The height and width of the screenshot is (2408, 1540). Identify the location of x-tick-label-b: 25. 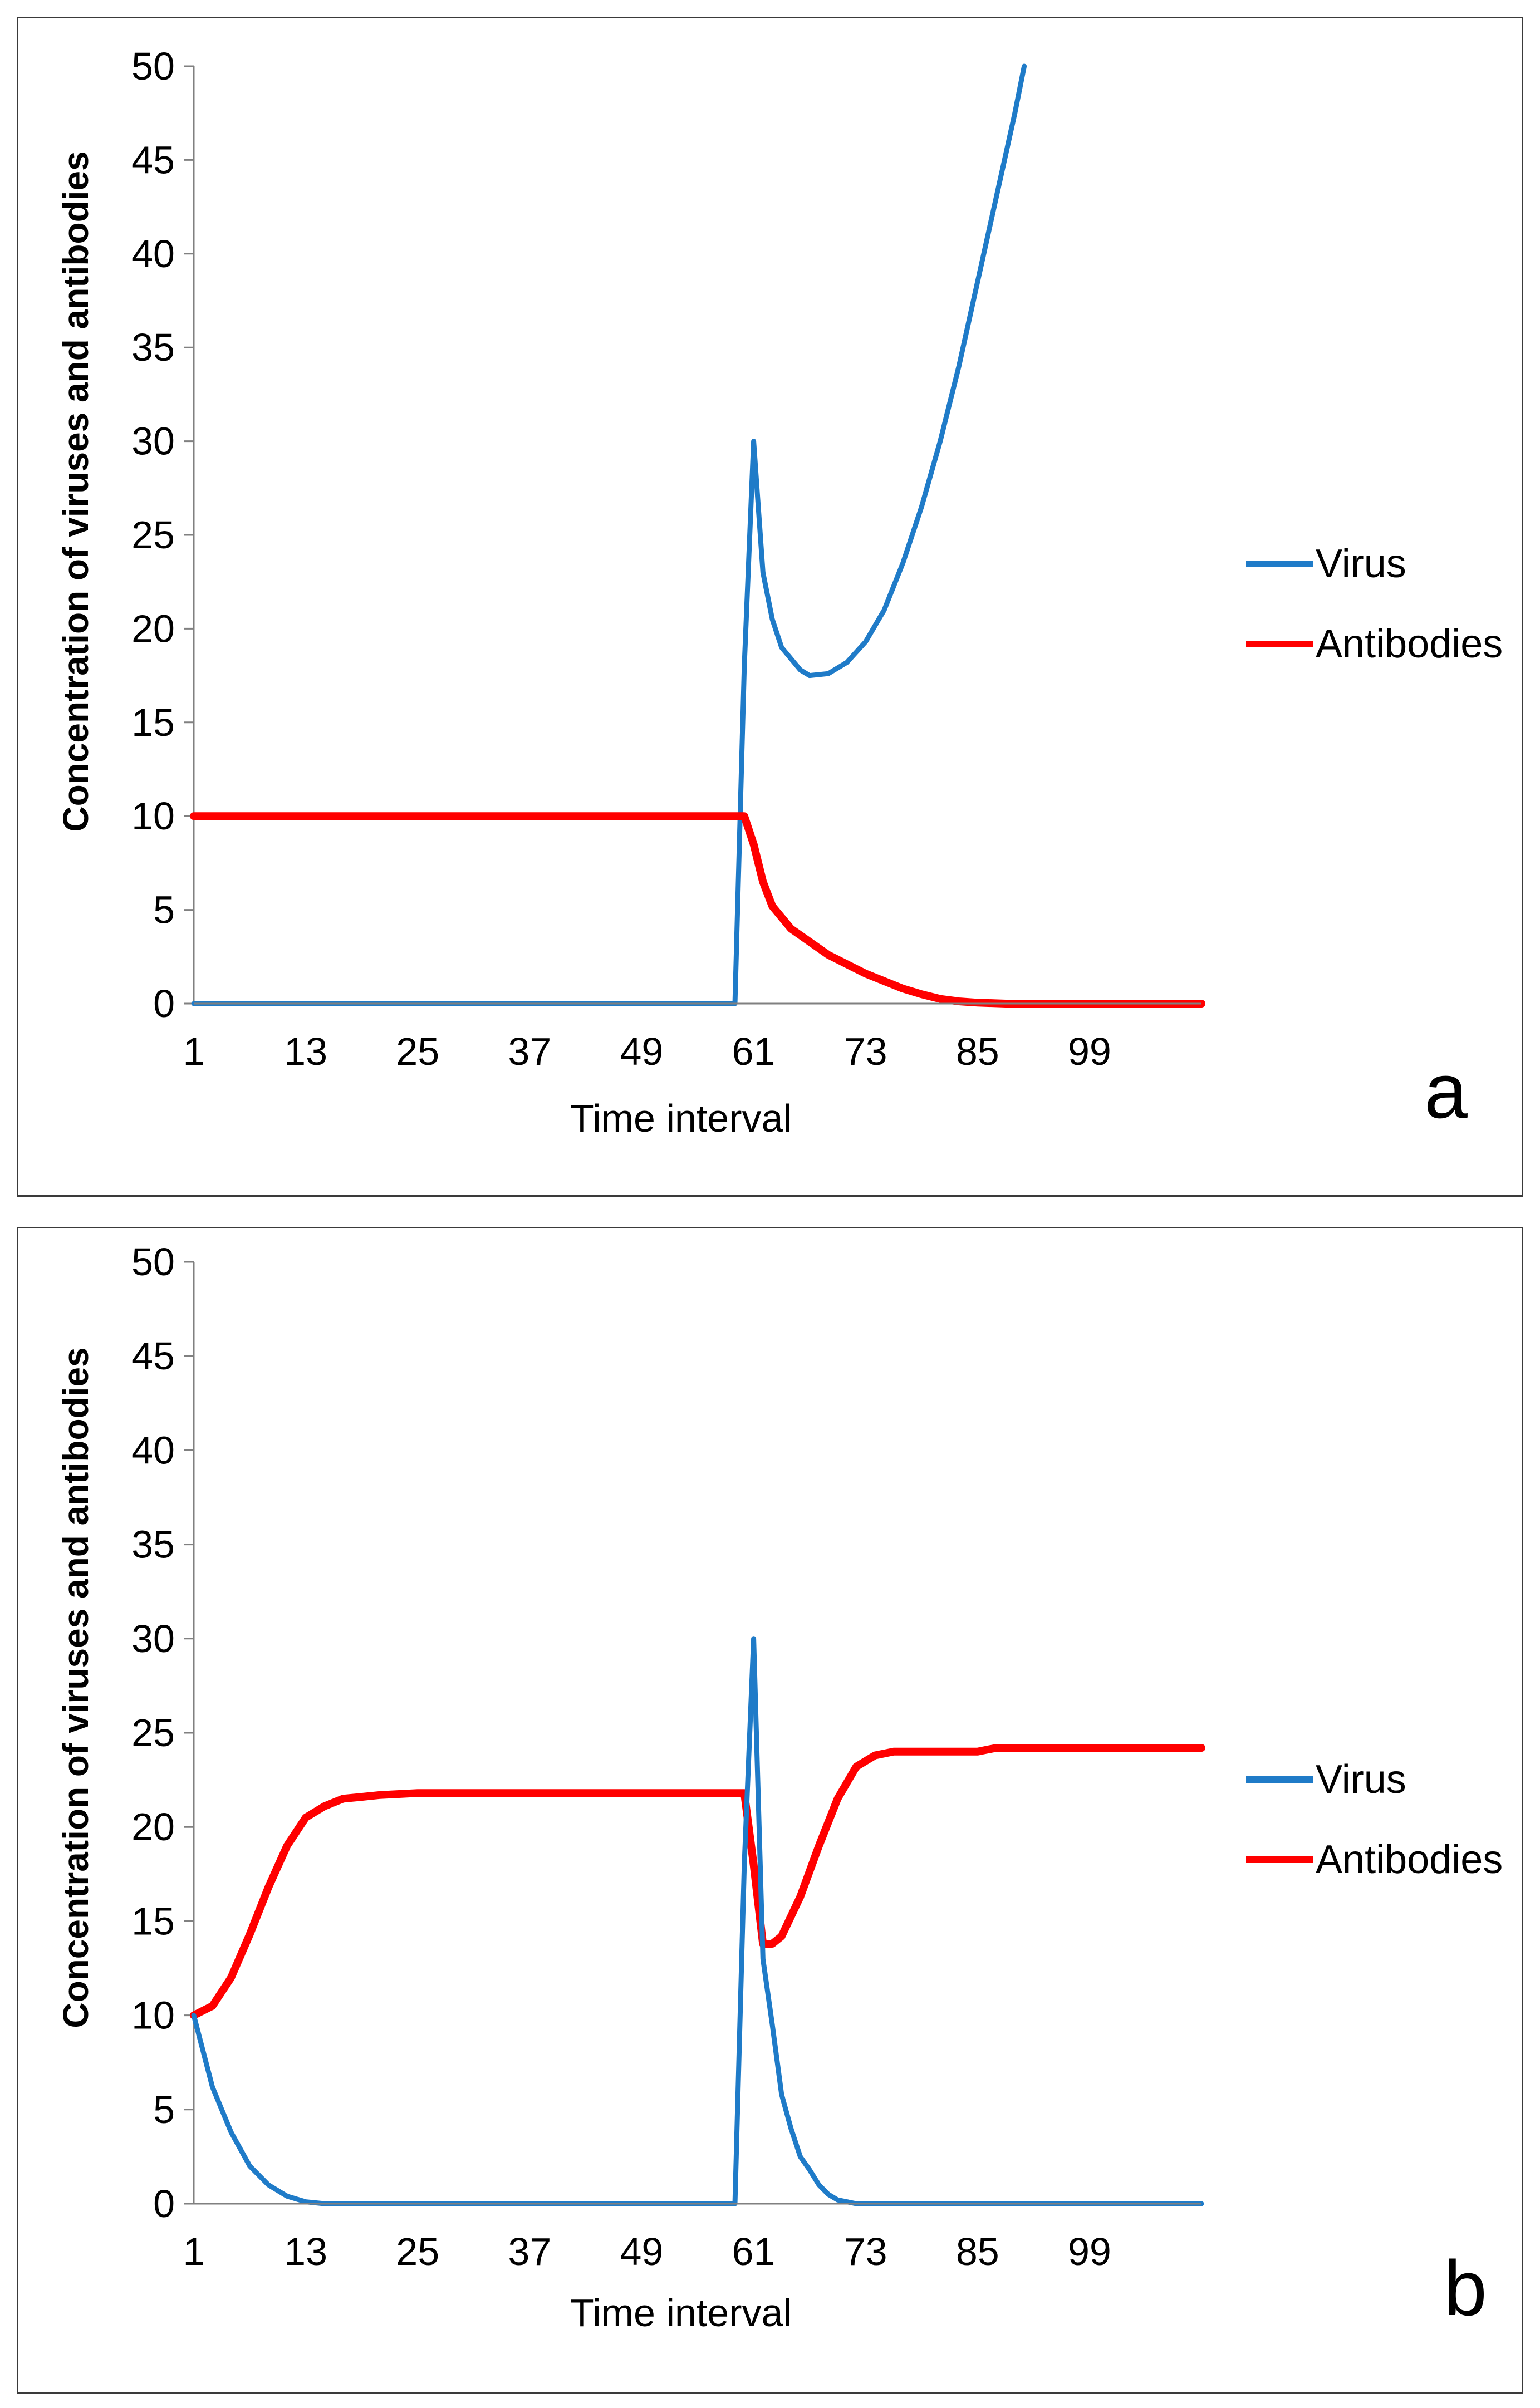
(417, 2252).